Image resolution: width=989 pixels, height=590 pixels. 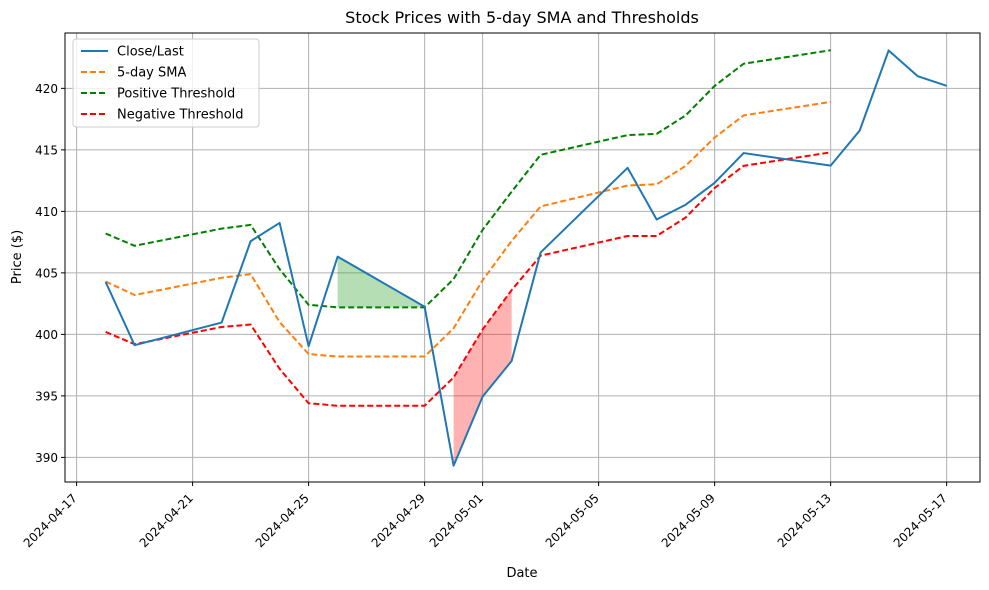 What do you see at coordinates (46, 396) in the screenshot?
I see `y-tick-label: 395` at bounding box center [46, 396].